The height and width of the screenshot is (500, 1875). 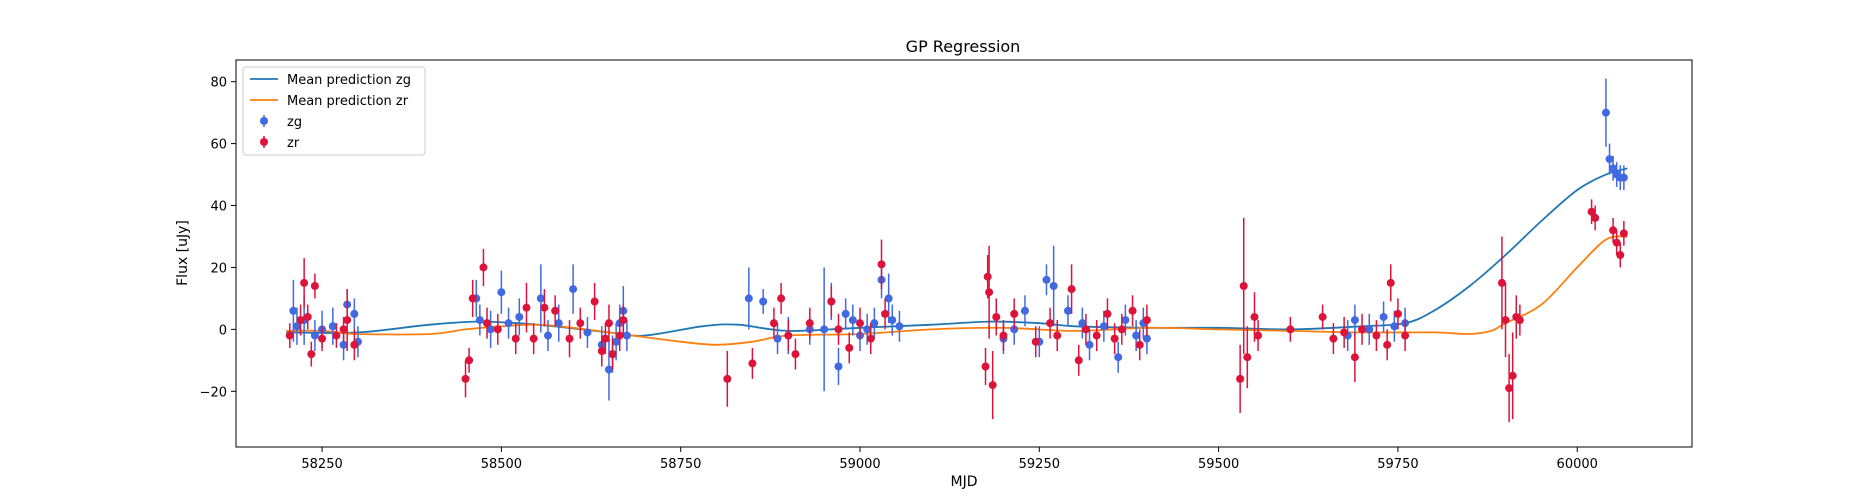 I want to click on y-tick-label: 40, so click(x=218, y=207).